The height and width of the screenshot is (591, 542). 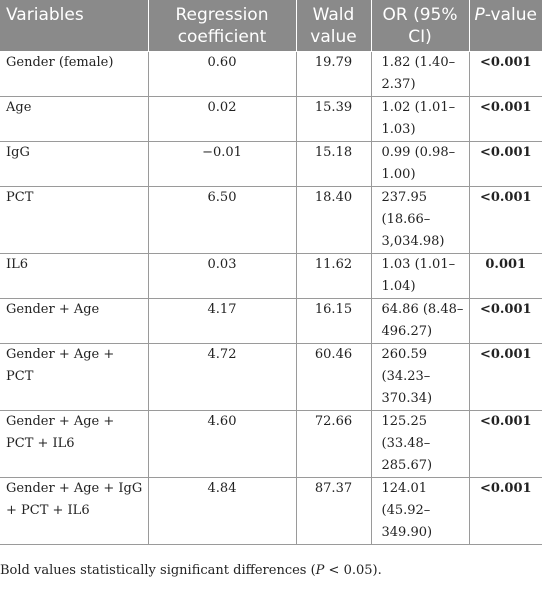 What do you see at coordinates (420, 444) in the screenshot?
I see `cell-odds-ratio: 125.25 (33.48–285.67)` at bounding box center [420, 444].